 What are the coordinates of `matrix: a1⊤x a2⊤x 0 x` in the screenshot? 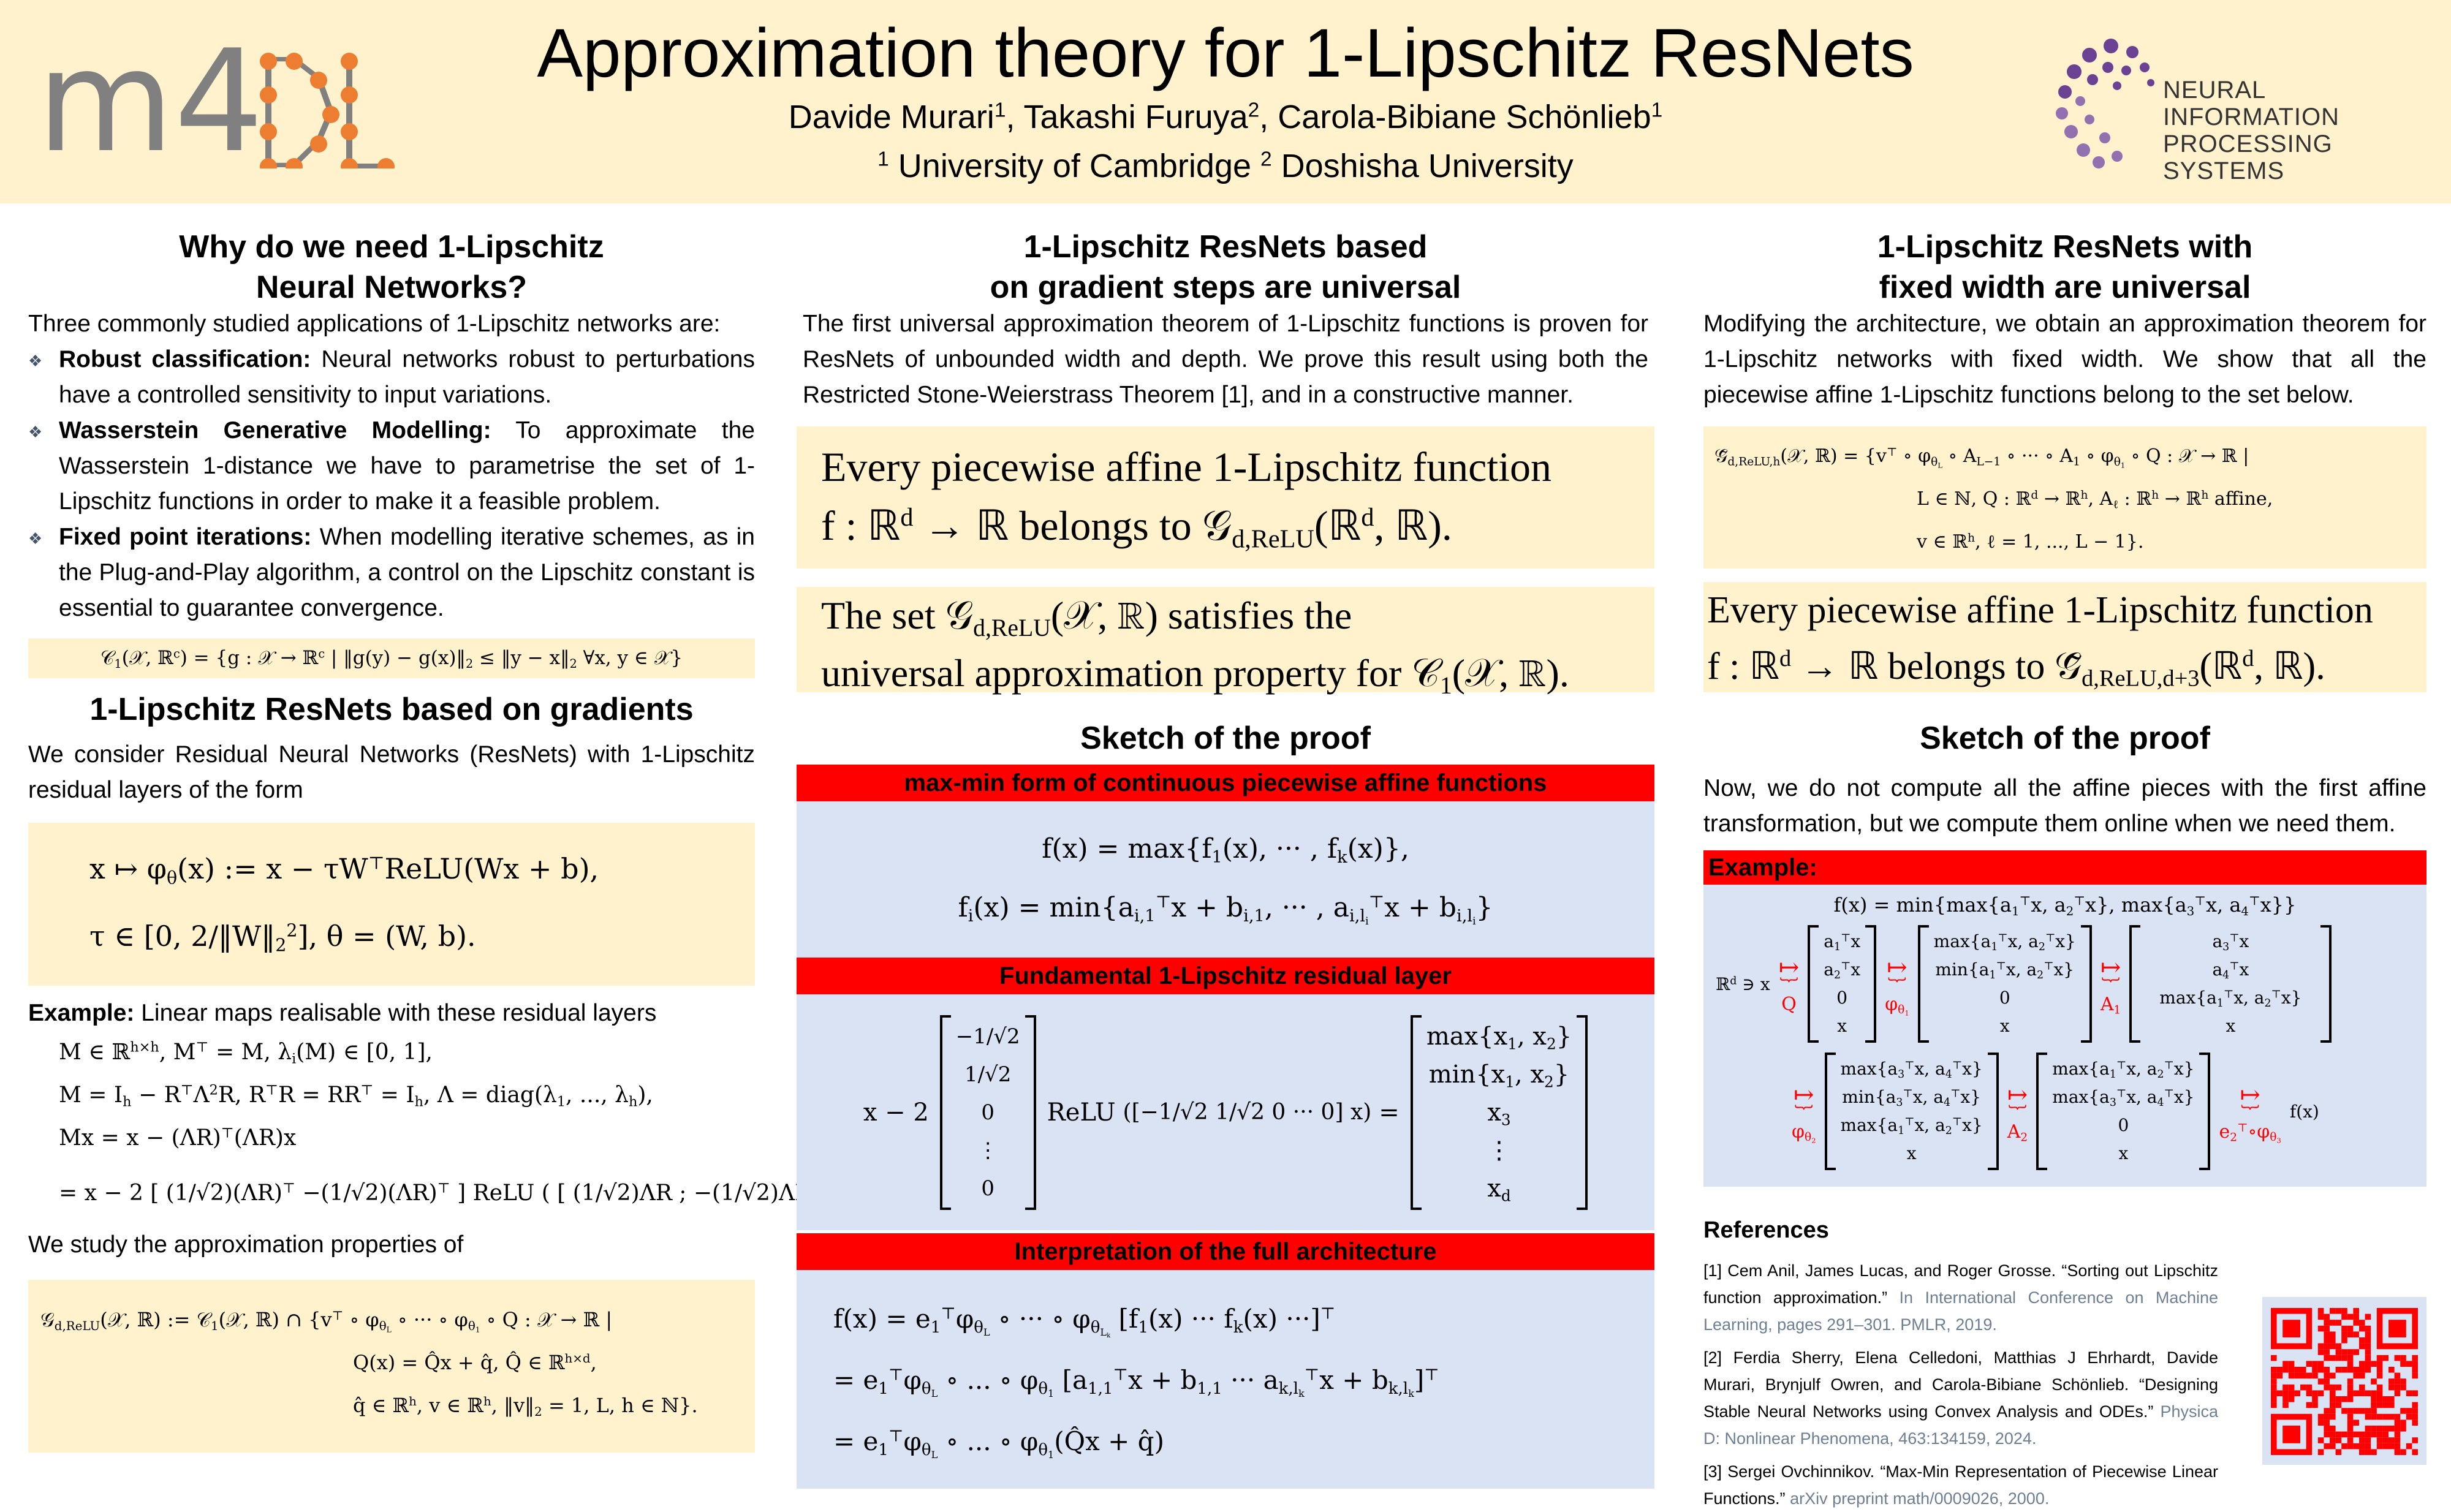 It's located at (1843, 984).